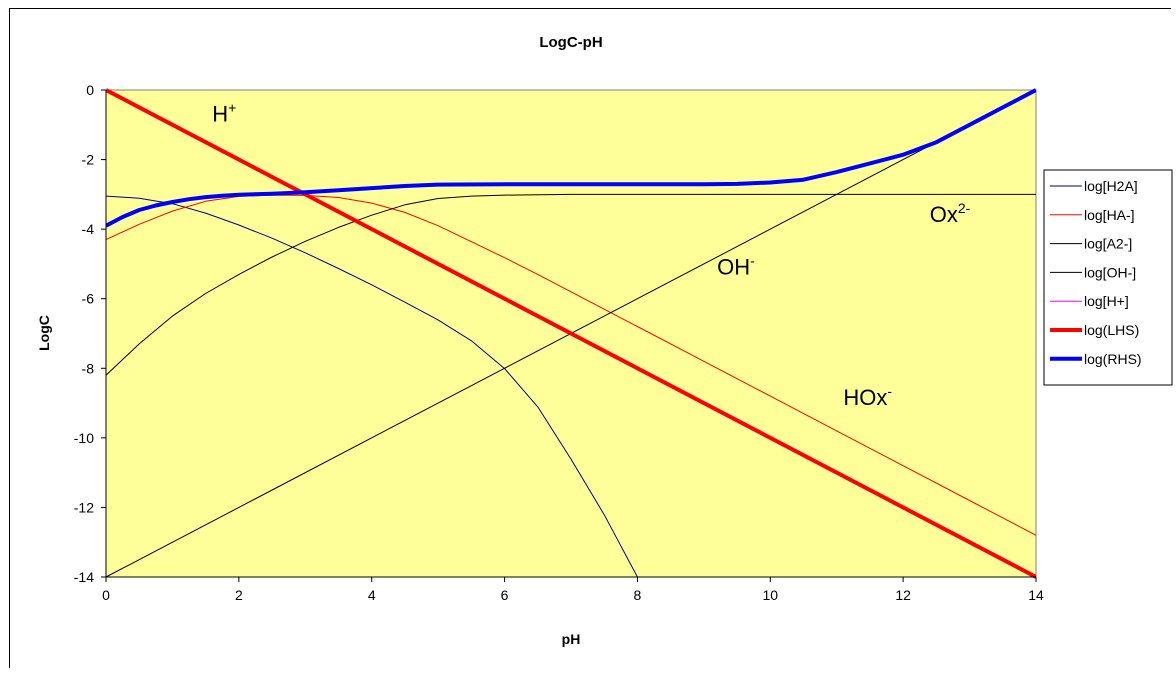 The height and width of the screenshot is (673, 1176). Describe the element at coordinates (903, 595) in the screenshot. I see `x-tick-label: 12` at that location.